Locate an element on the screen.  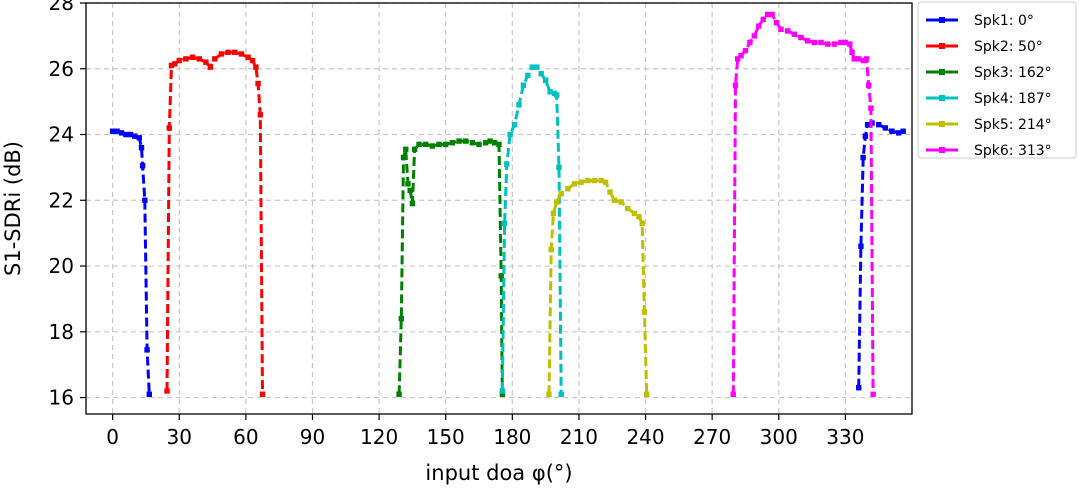
legend-item: Spk3: 162° is located at coordinates (989, 73).